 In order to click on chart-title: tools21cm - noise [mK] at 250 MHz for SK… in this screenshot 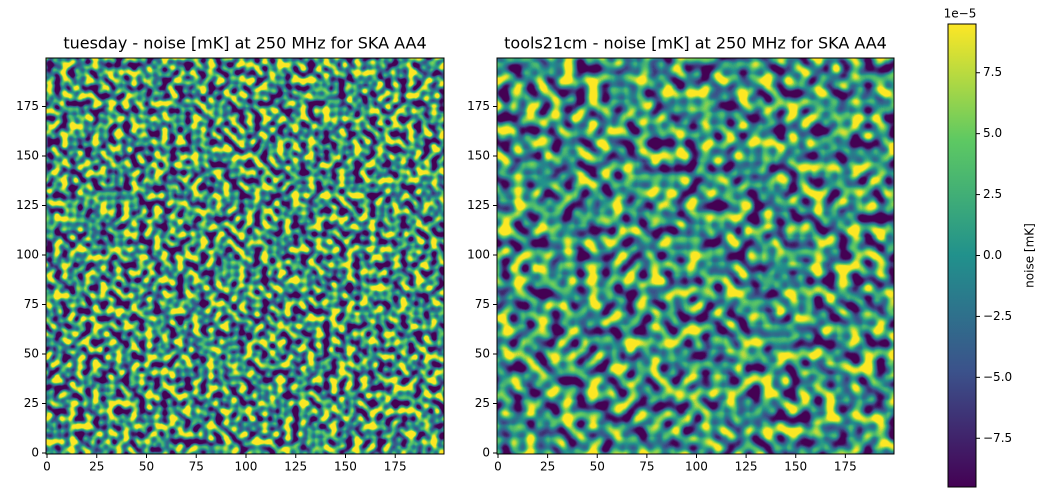, I will do `click(695, 43)`.